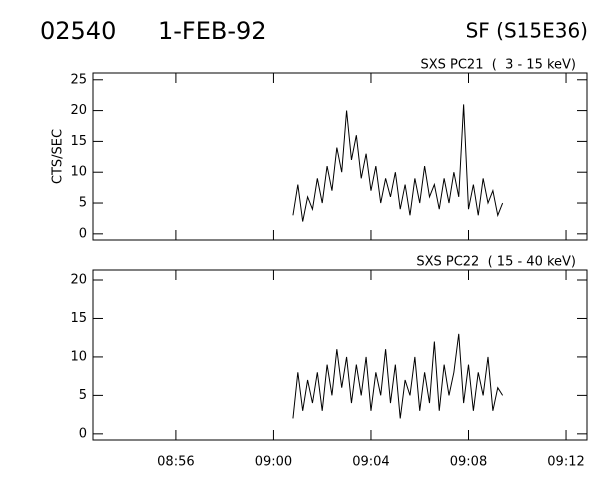 The height and width of the screenshot is (480, 600). Describe the element at coordinates (212, 31) in the screenshot. I see `obs-date: 1-FEB-92` at that location.